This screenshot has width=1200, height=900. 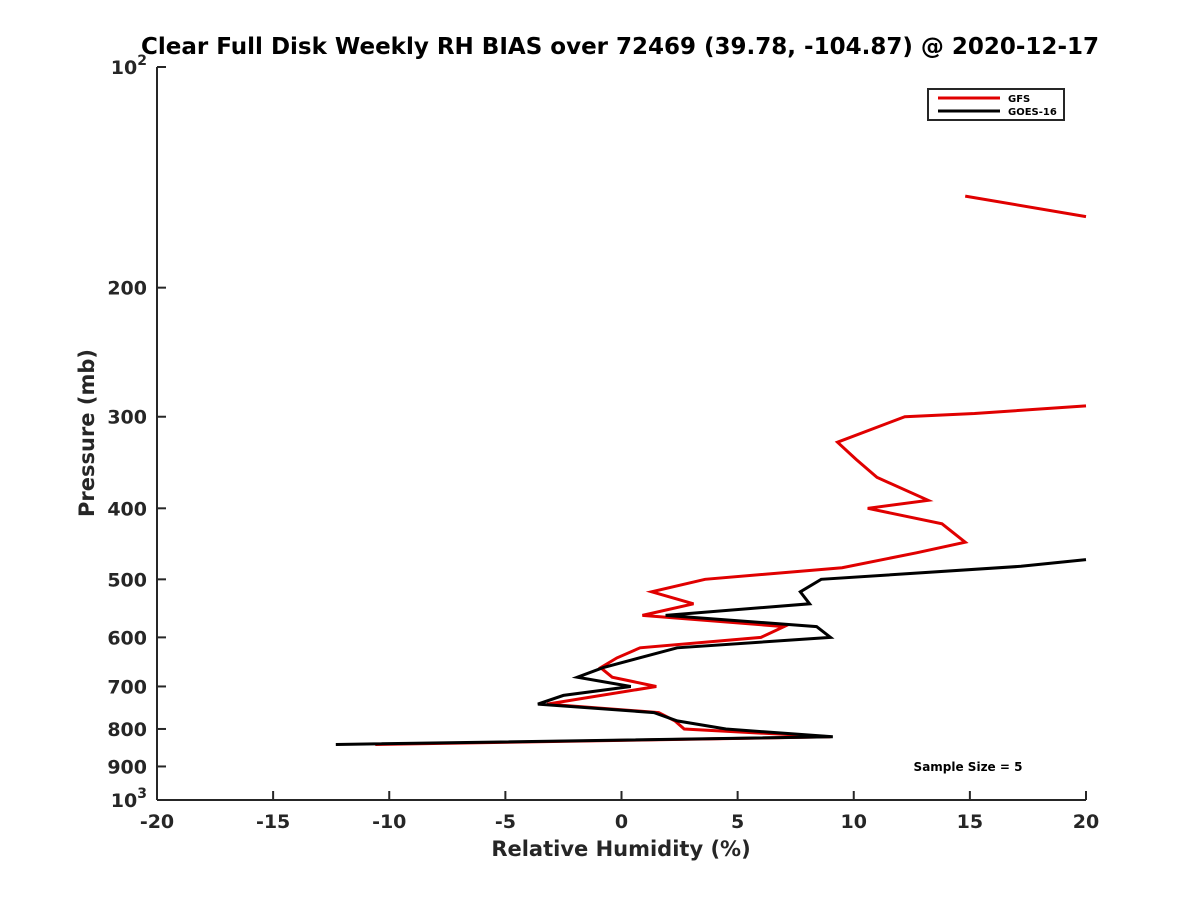 What do you see at coordinates (737, 822) in the screenshot?
I see `x-tick-label: 5` at bounding box center [737, 822].